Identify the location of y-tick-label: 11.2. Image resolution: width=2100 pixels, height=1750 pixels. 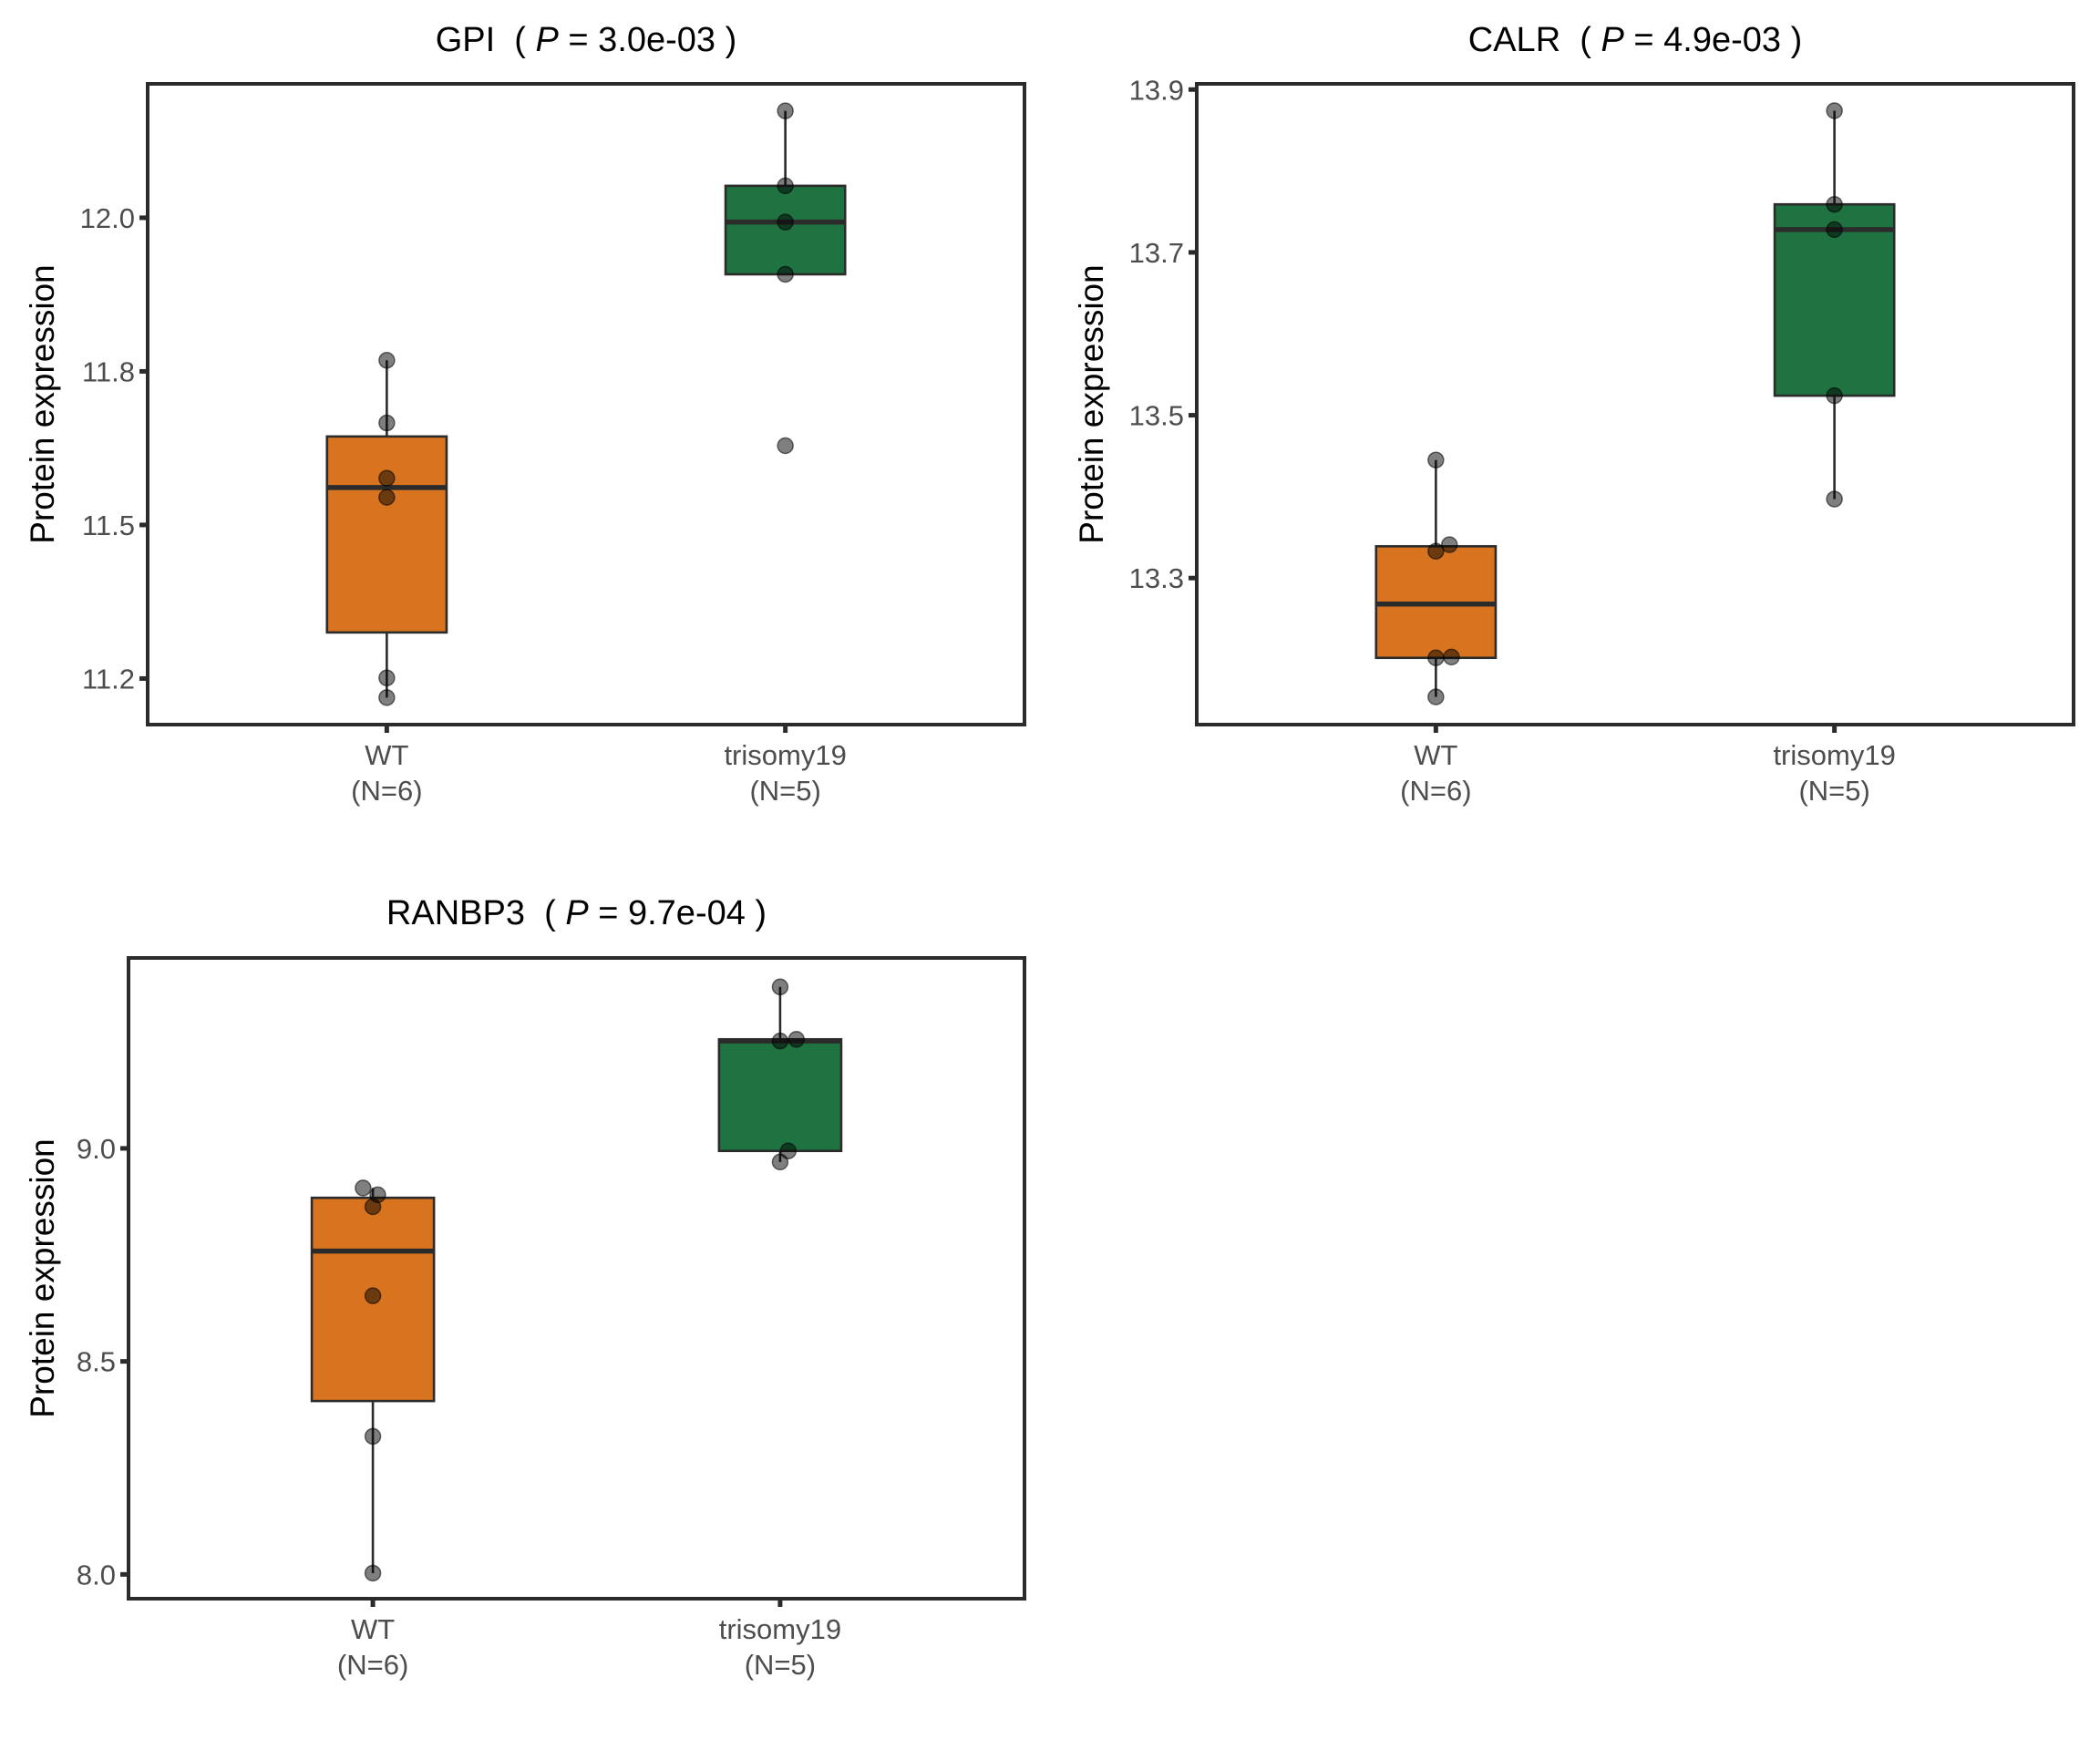
(109, 679).